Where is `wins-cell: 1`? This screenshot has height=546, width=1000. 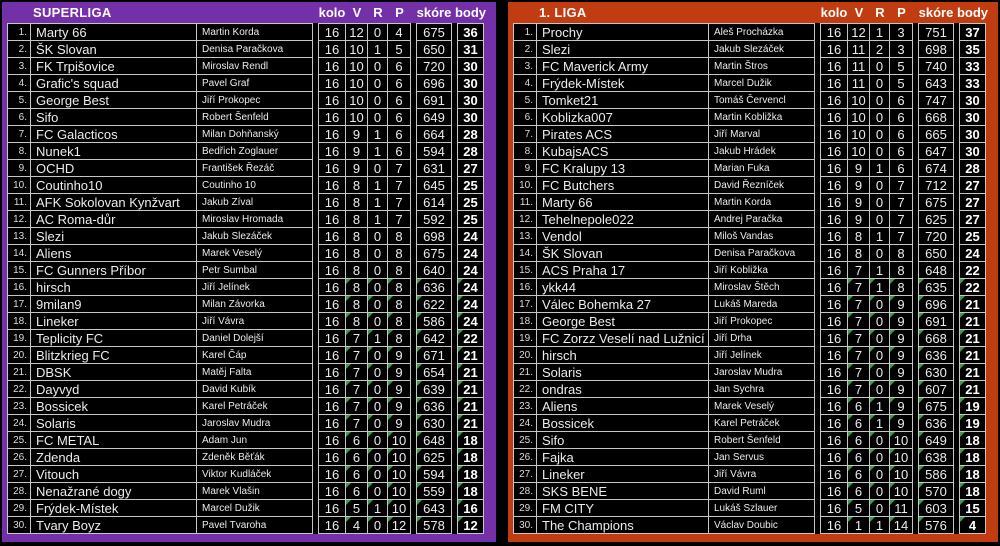 wins-cell: 1 is located at coordinates (859, 525).